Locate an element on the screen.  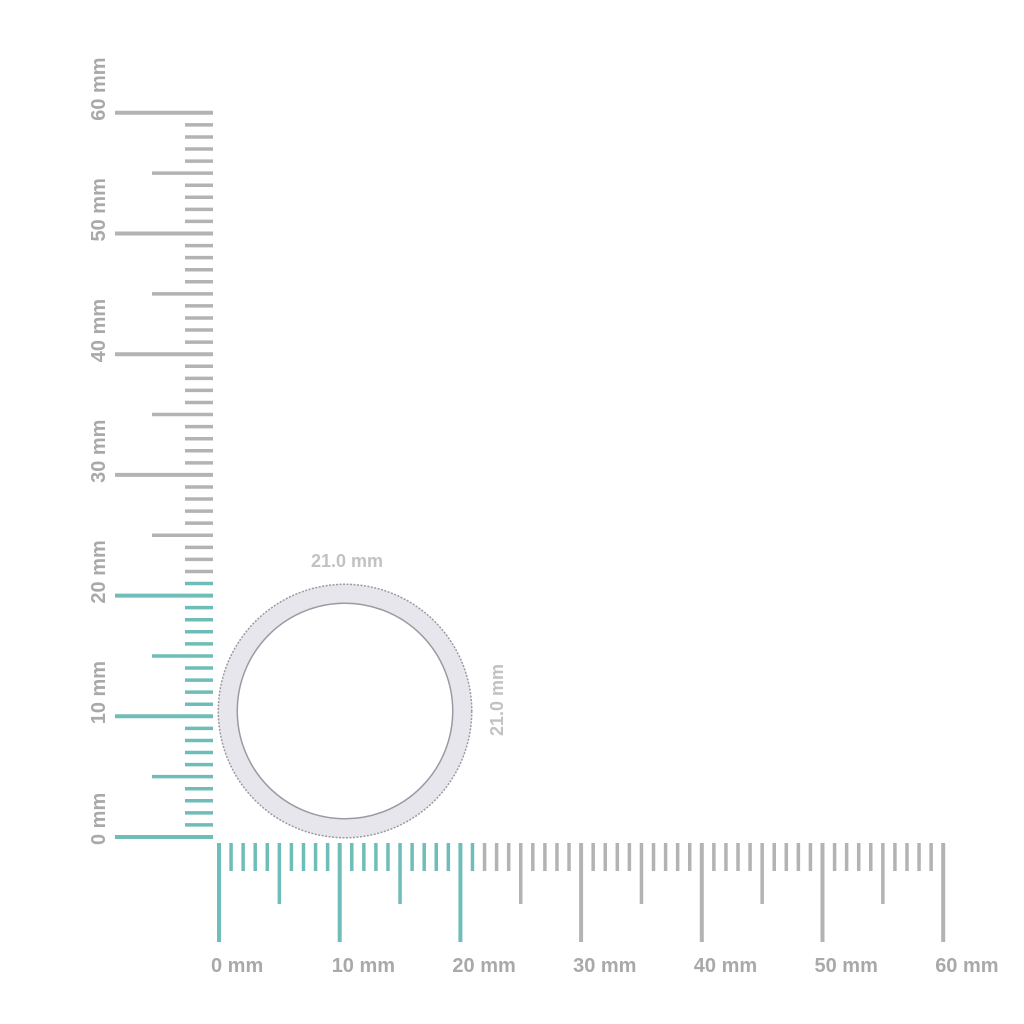
ring-outer-edge is located at coordinates (345, 711).